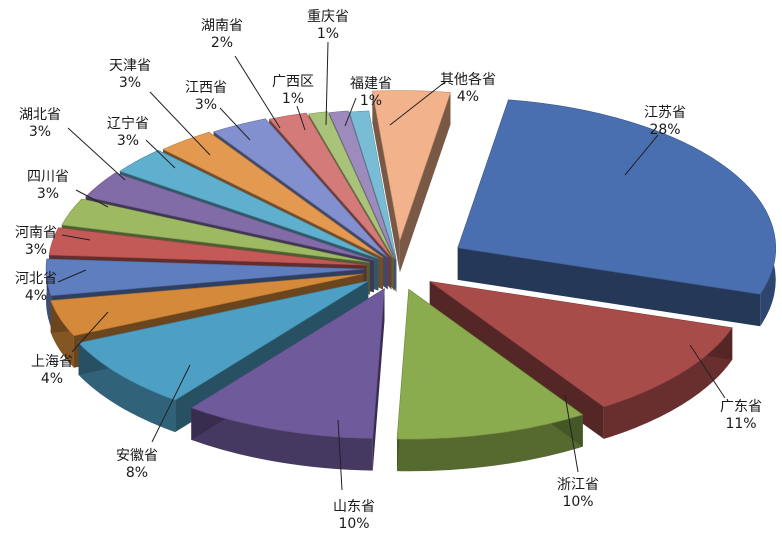  What do you see at coordinates (222, 26) in the screenshot?
I see `category-label-13: 湖南省` at bounding box center [222, 26].